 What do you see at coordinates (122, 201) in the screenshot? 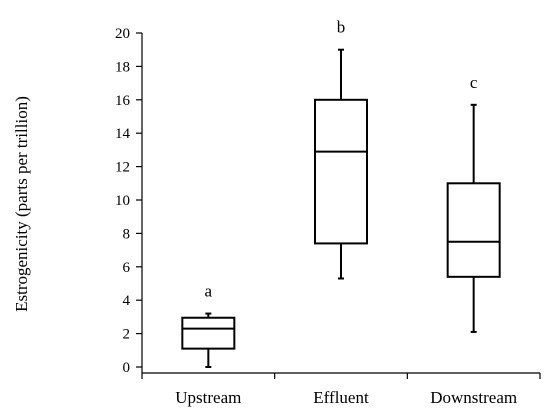
I see `y-tick-label: 10` at bounding box center [122, 201].